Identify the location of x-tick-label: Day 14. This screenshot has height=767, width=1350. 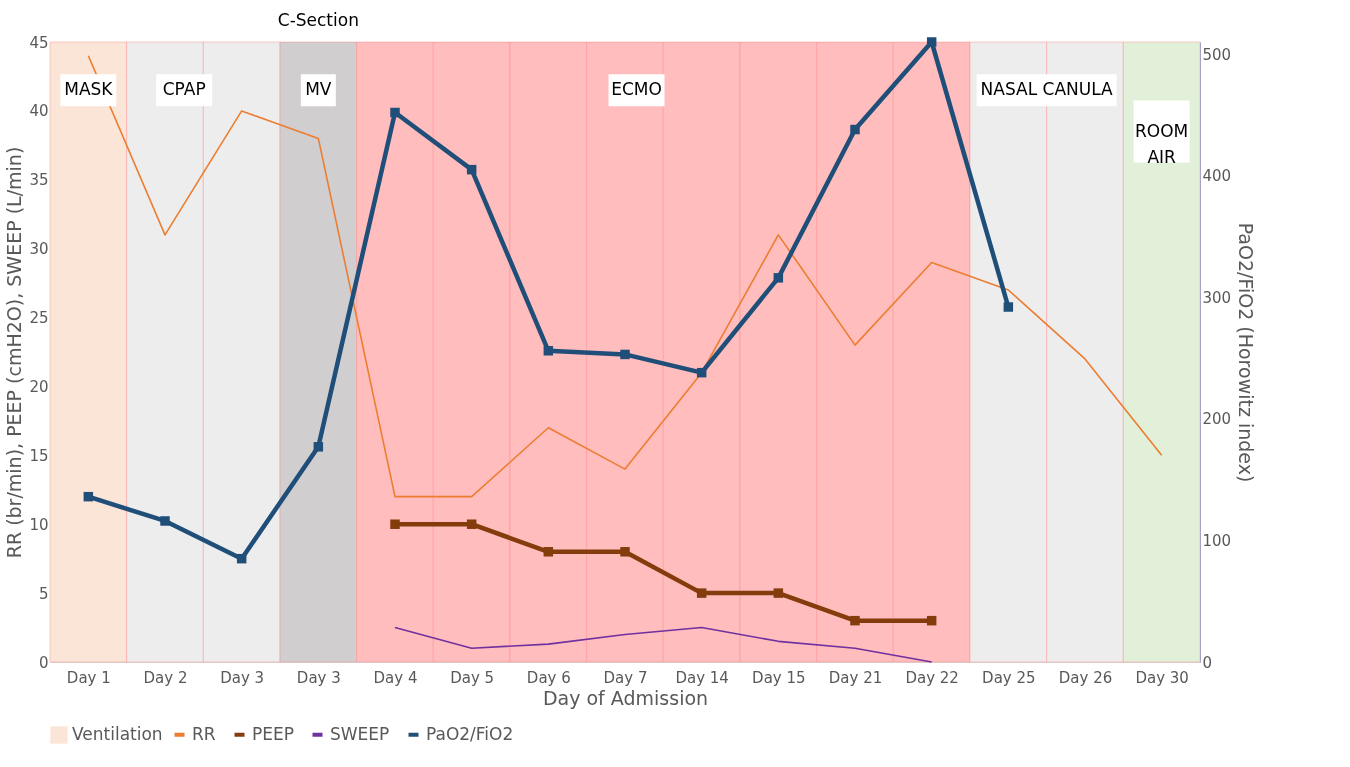
(702, 677).